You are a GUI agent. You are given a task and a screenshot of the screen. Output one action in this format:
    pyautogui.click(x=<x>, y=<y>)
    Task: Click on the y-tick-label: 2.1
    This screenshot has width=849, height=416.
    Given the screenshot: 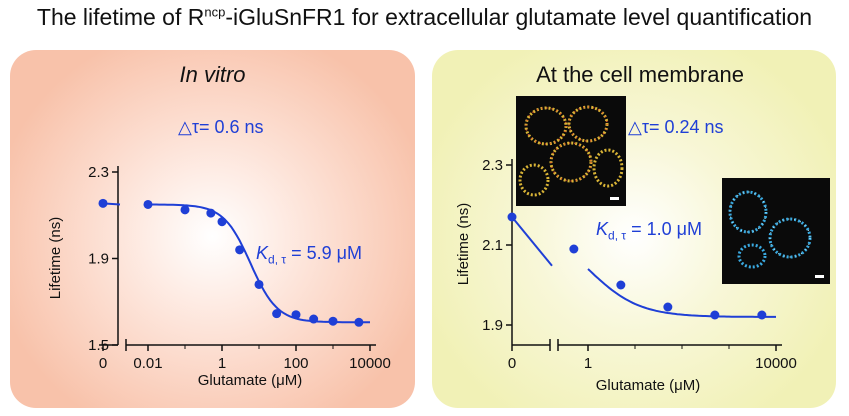 What is the action you would take?
    pyautogui.click(x=492, y=245)
    